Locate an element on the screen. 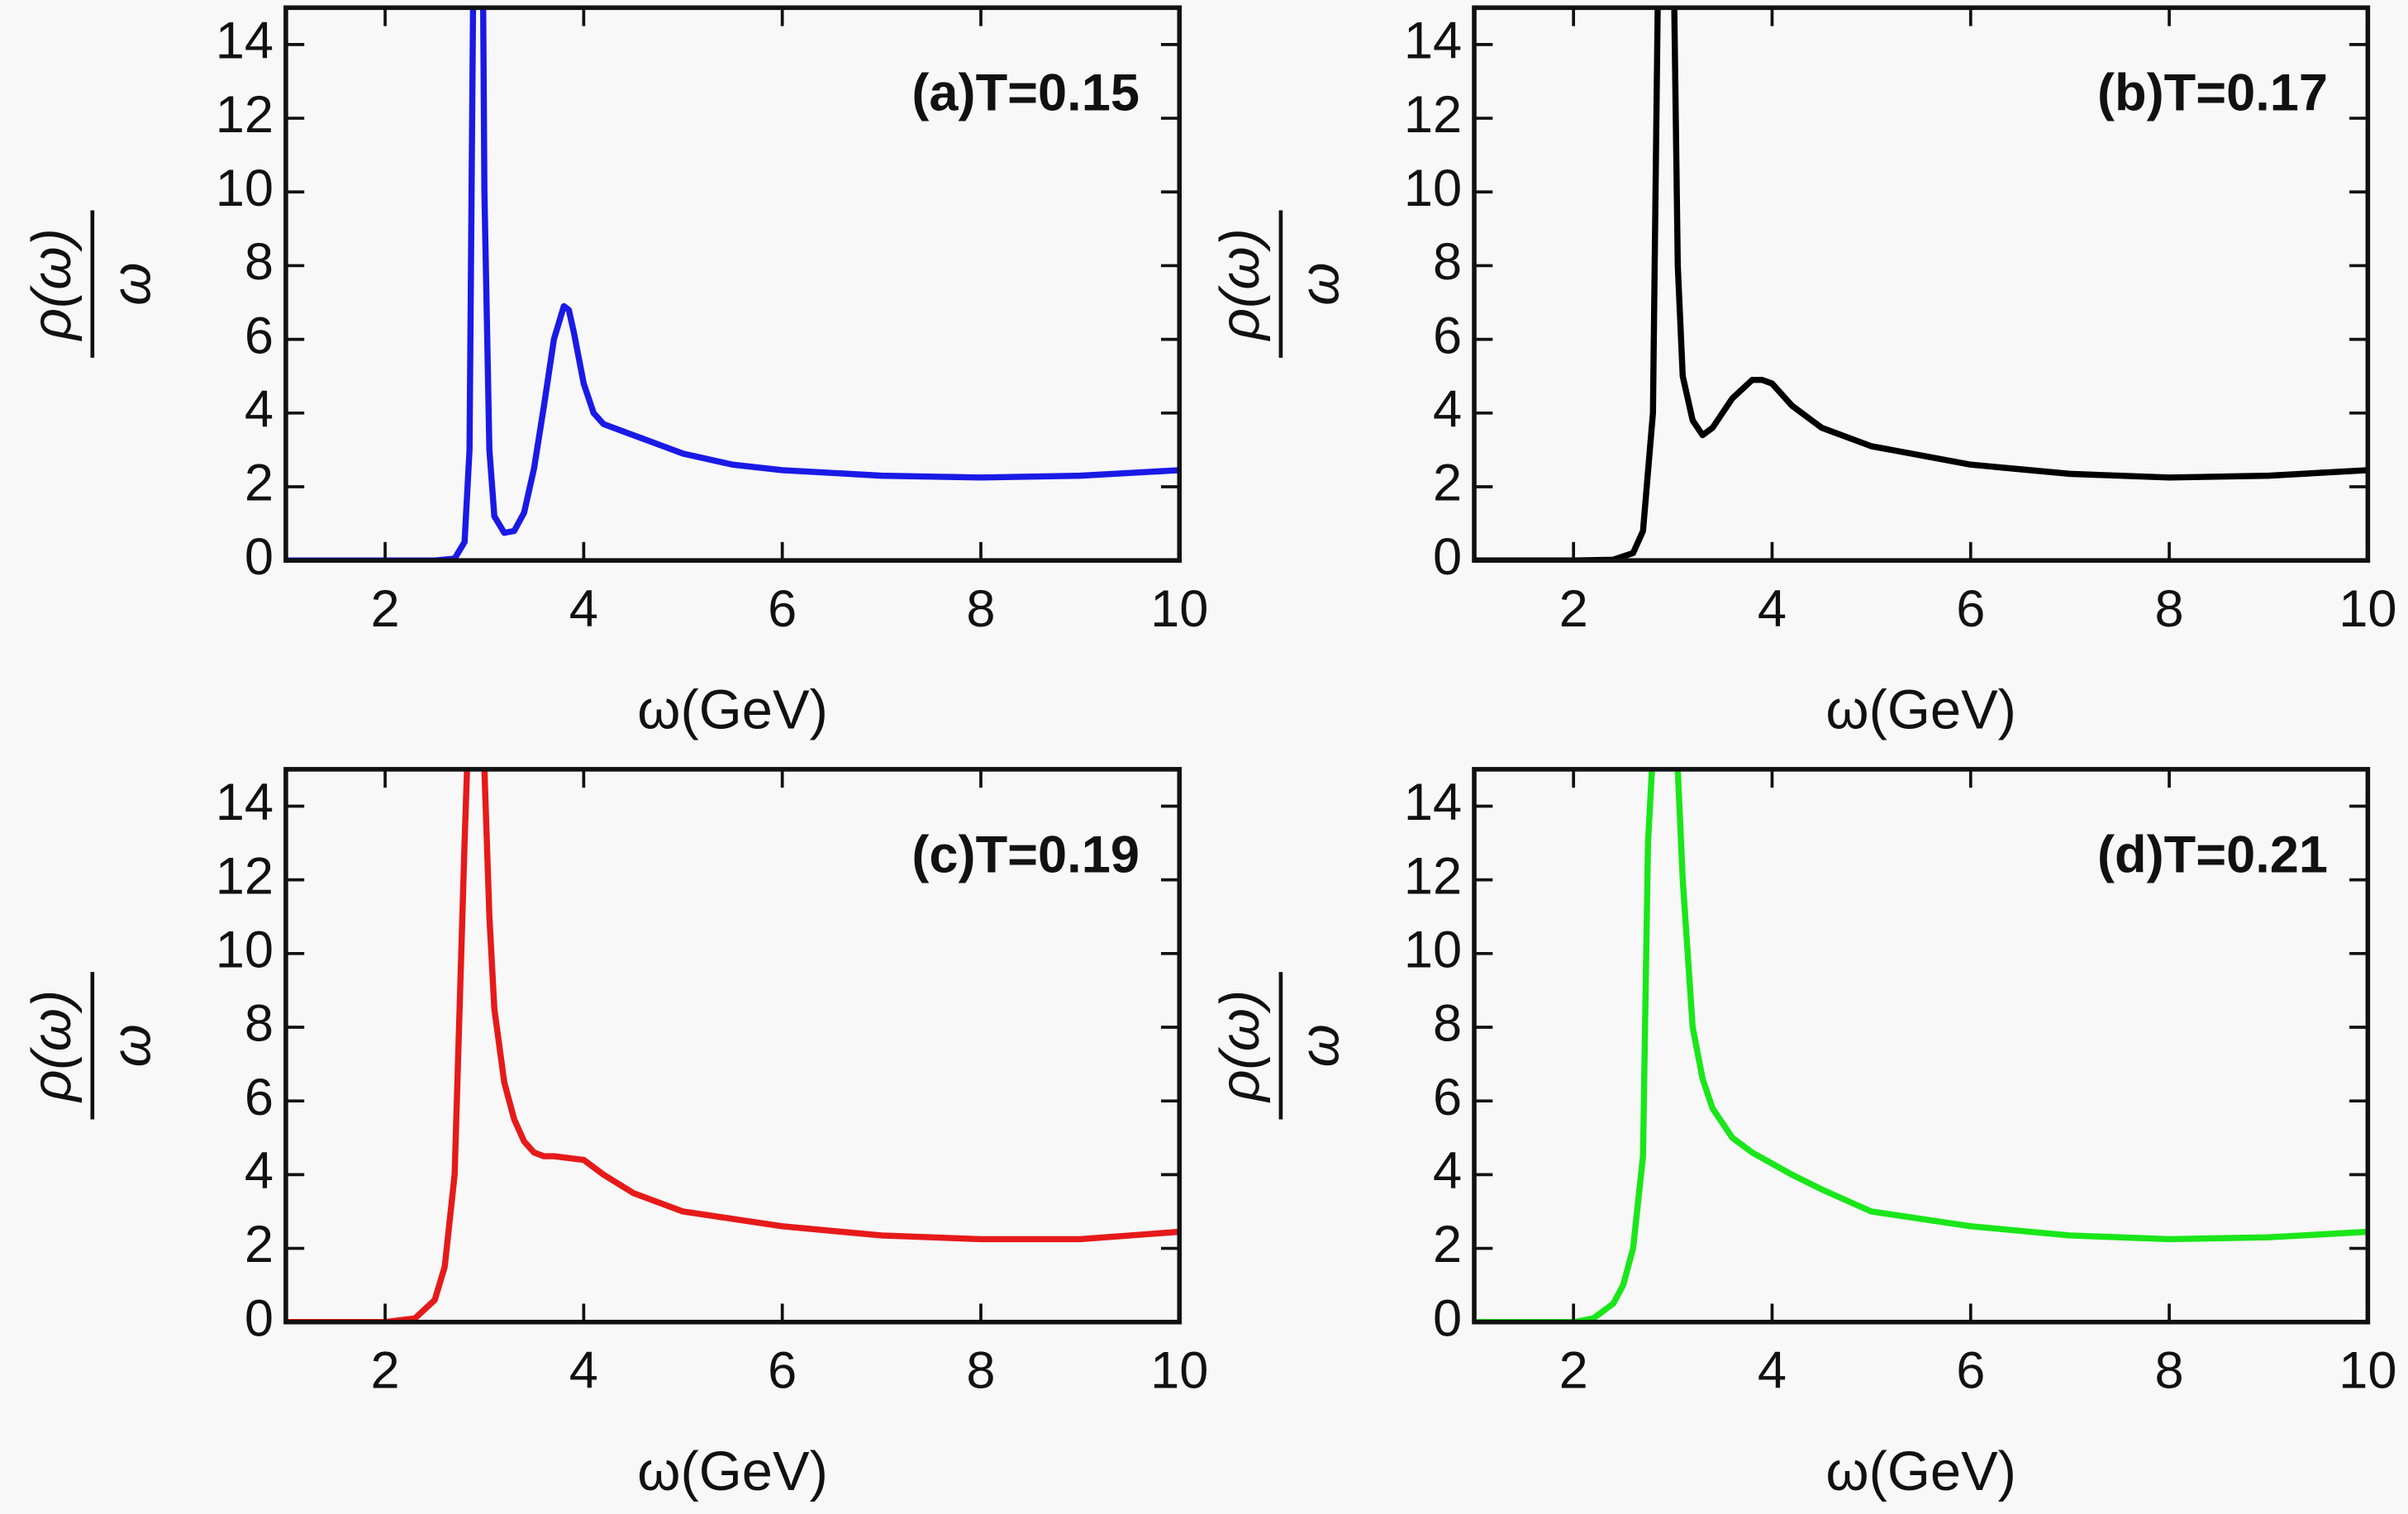  annotation: (a)T=0.15 is located at coordinates (1025, 93).